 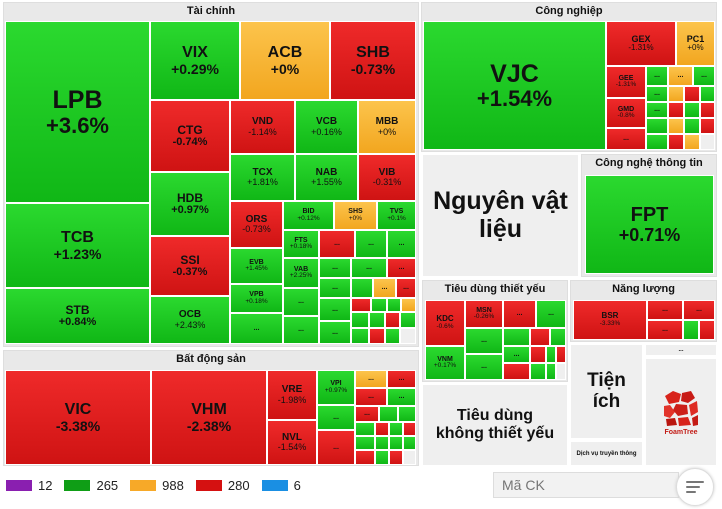 I want to click on legend-item: 12, so click(x=29, y=485).